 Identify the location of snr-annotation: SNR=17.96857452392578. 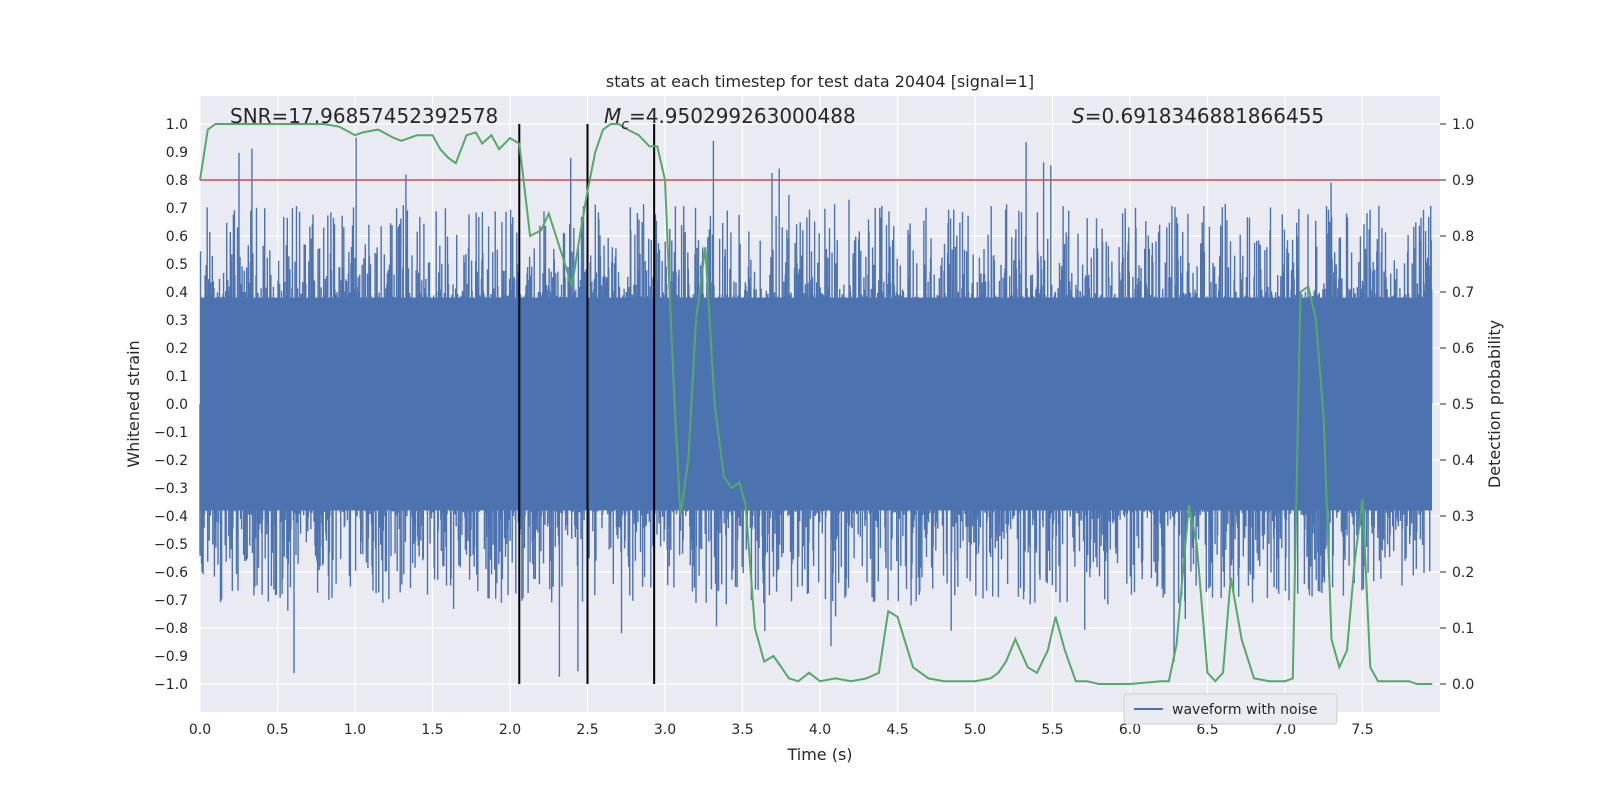
(364, 116).